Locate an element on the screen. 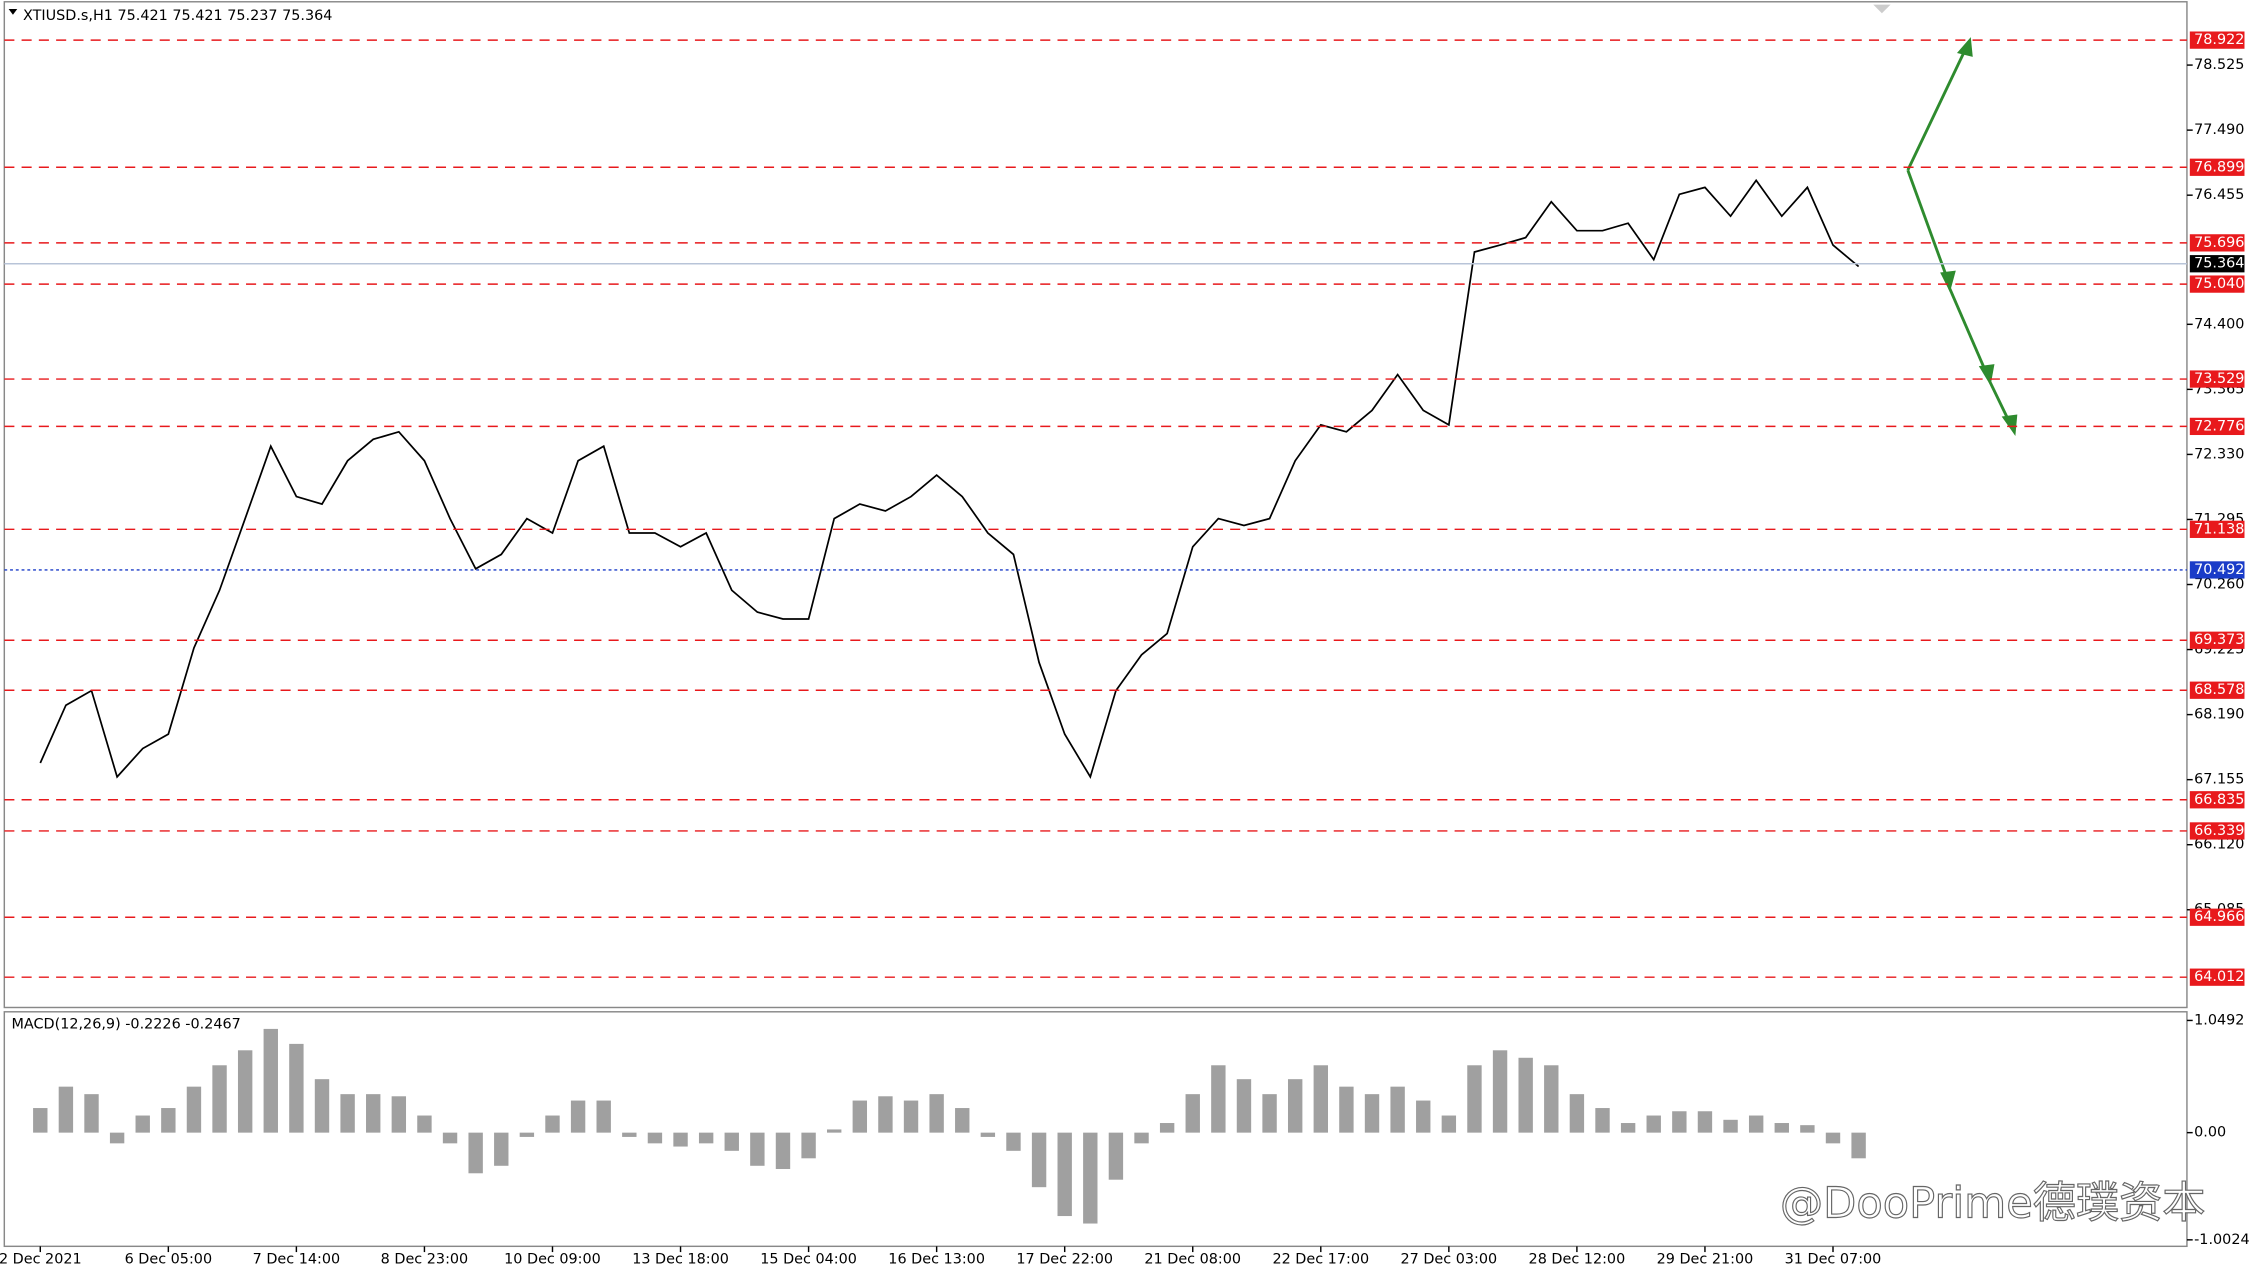 The height and width of the screenshot is (1274, 2256). x-tick-label: 8 Dec 23:00 is located at coordinates (425, 1259).